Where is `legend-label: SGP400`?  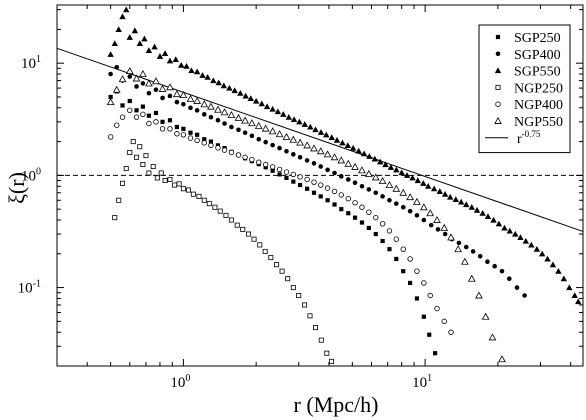 legend-label: SGP400 is located at coordinates (537, 55).